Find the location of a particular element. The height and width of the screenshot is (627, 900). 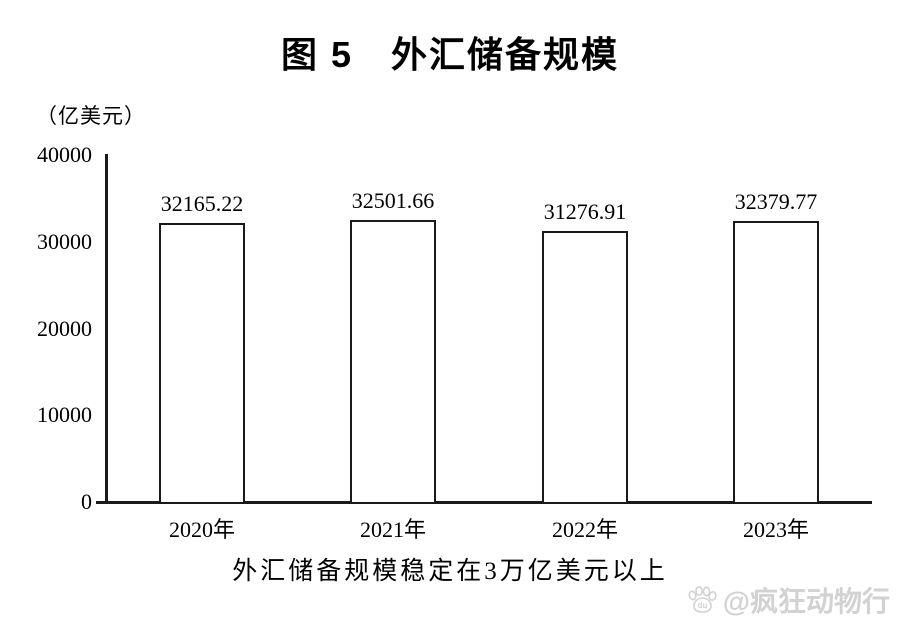

y-axis-line is located at coordinates (106, 328).